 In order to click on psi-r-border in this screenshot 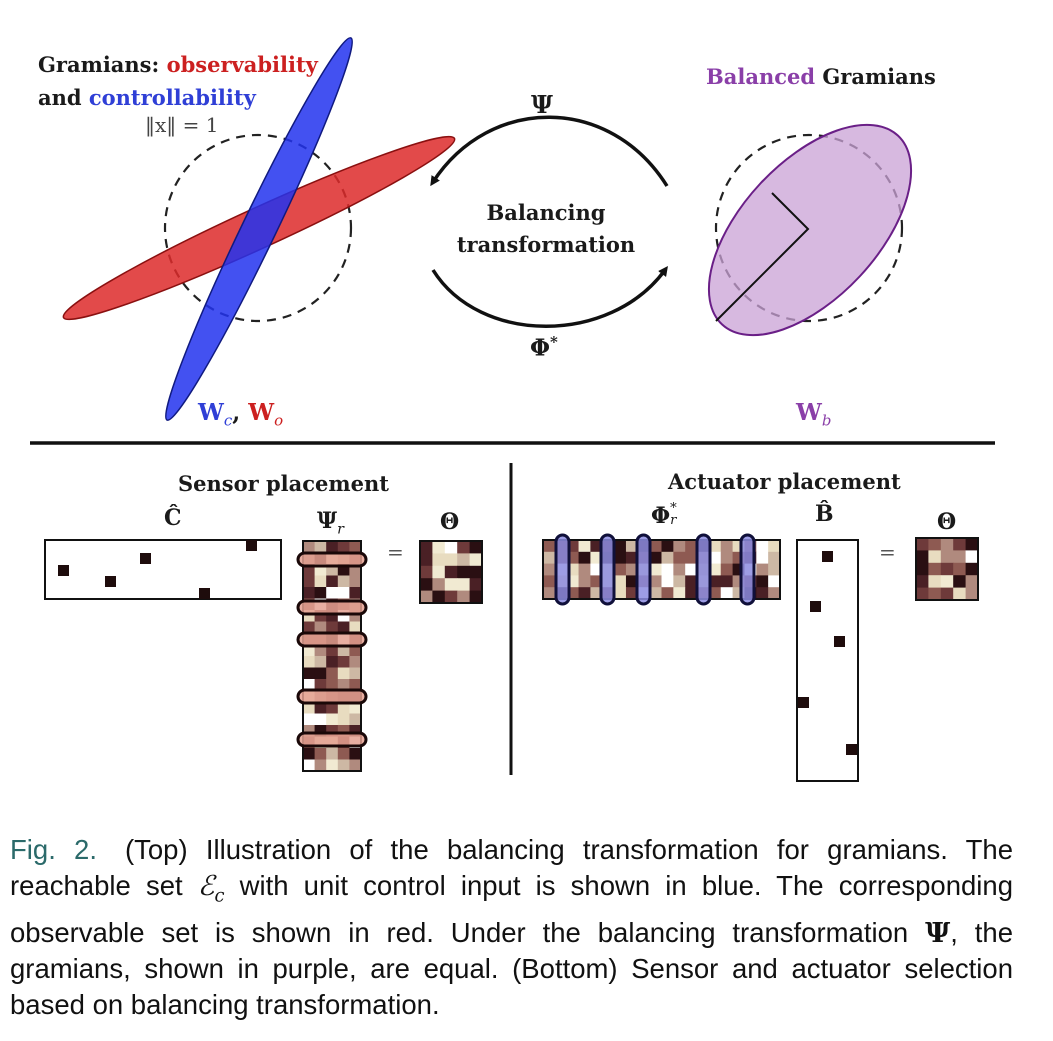, I will do `click(332, 656)`.